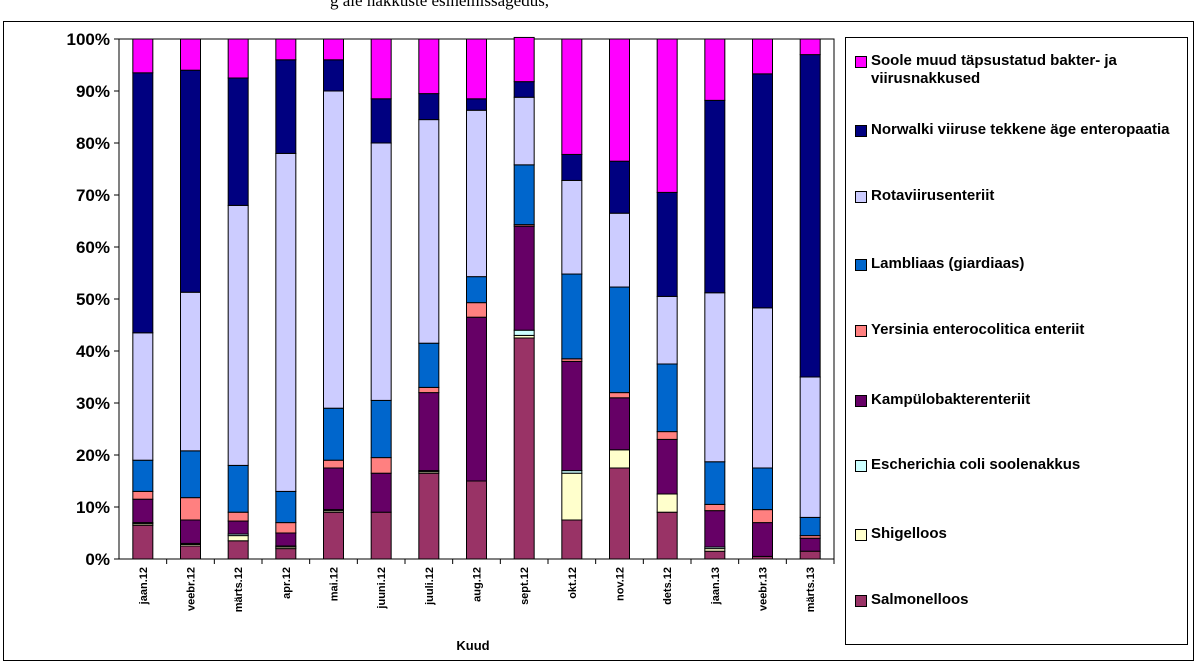  Describe the element at coordinates (93, 195) in the screenshot. I see `y-tick-label: 70%` at that location.